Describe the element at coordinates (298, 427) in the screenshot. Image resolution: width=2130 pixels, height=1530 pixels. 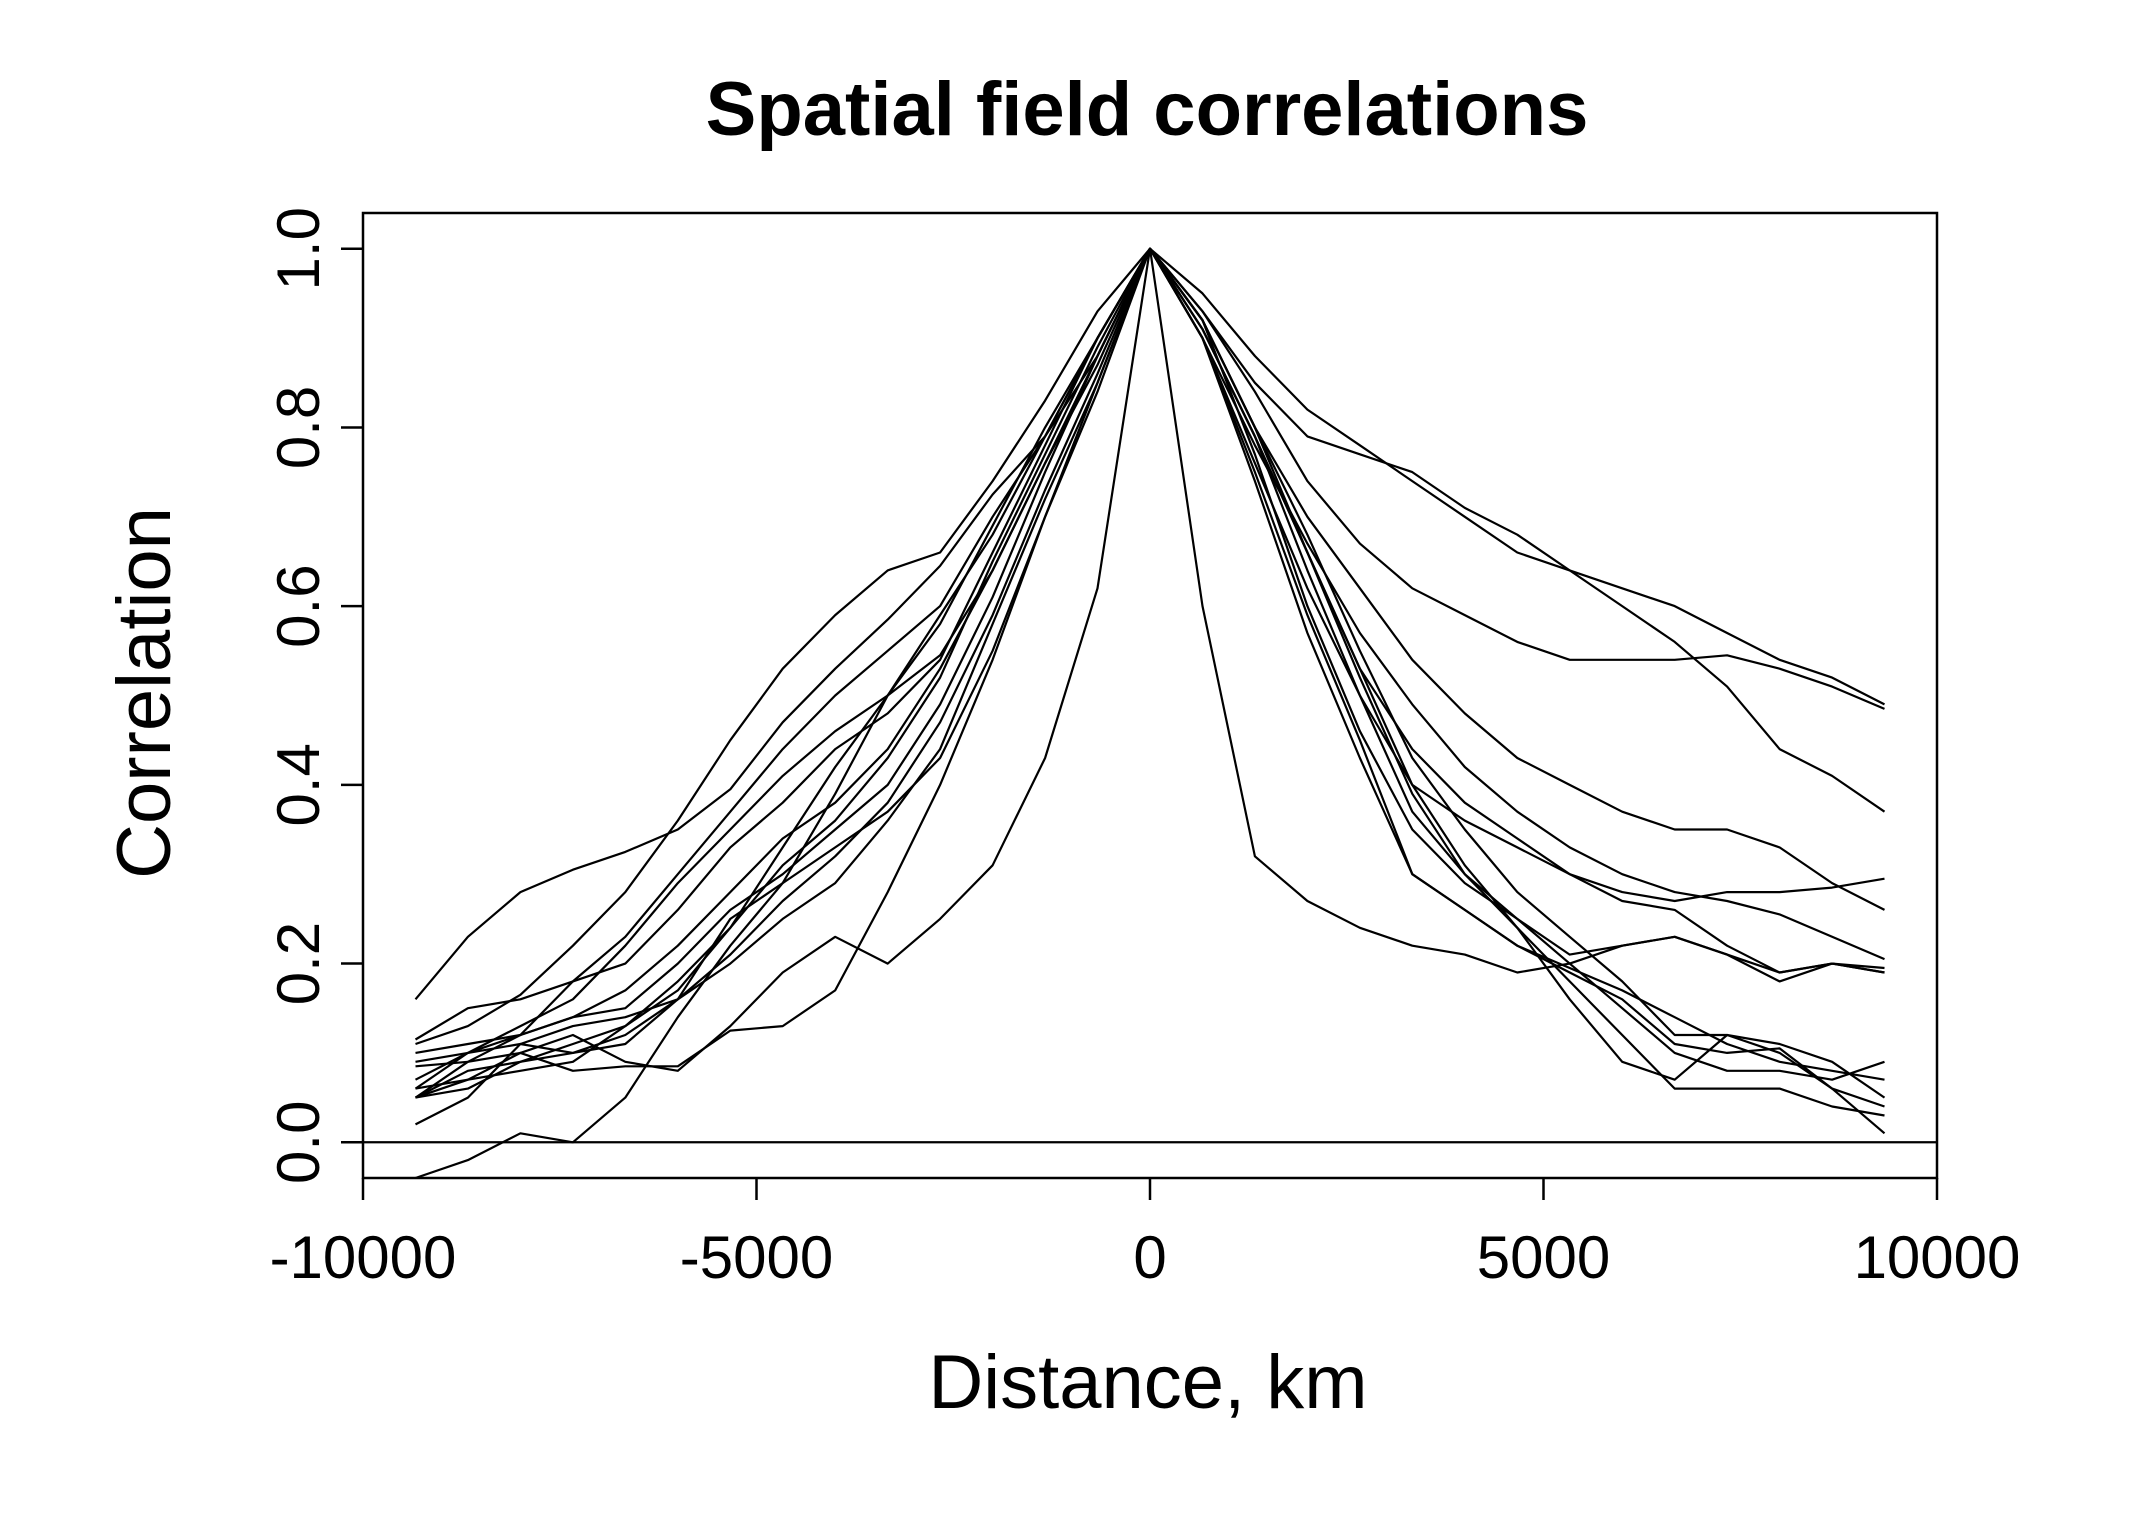
I see `y-tick-label: 0.8` at that location.